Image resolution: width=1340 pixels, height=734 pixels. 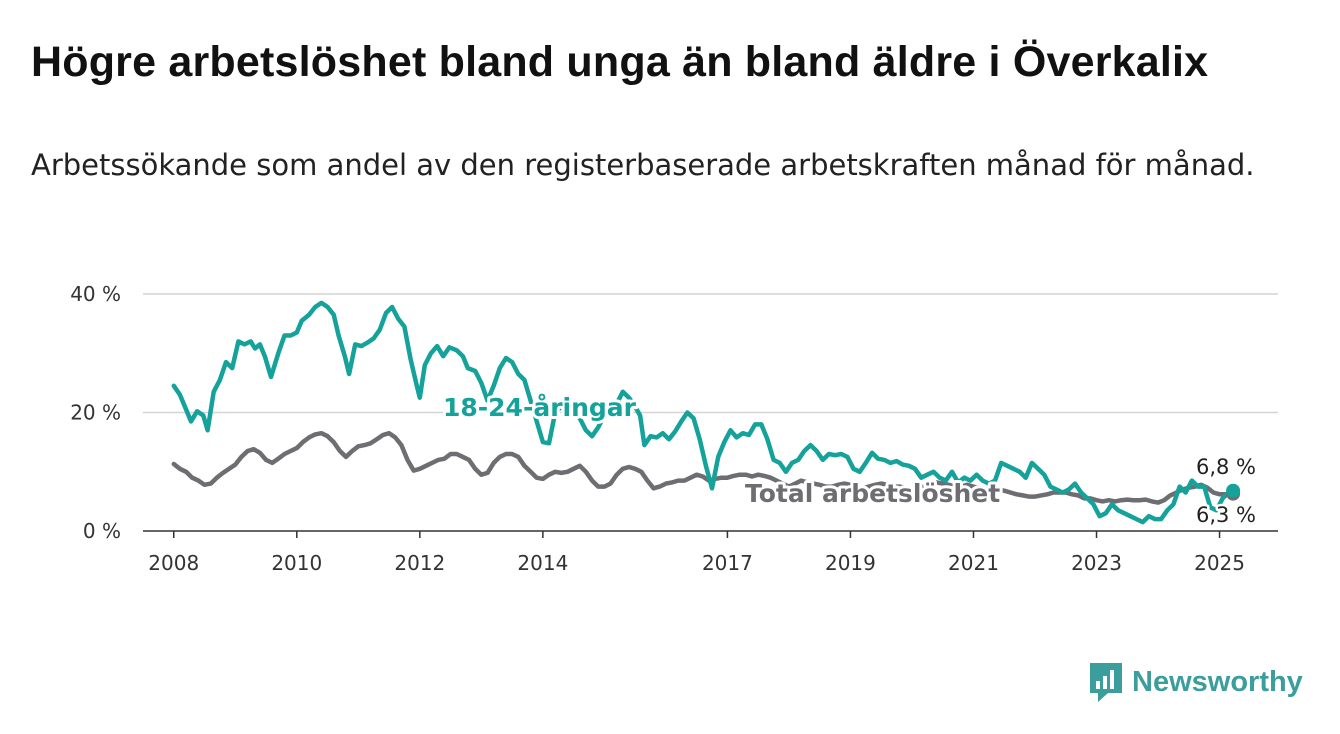 I want to click on y-tick-label: 40 %, so click(x=95, y=294).